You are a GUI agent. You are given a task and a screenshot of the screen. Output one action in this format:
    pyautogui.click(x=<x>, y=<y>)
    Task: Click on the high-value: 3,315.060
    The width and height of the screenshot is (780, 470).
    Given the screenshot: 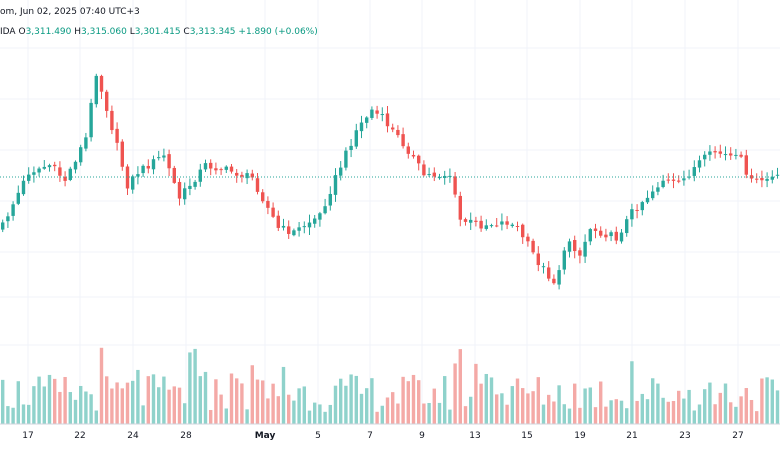 What is the action you would take?
    pyautogui.click(x=104, y=32)
    